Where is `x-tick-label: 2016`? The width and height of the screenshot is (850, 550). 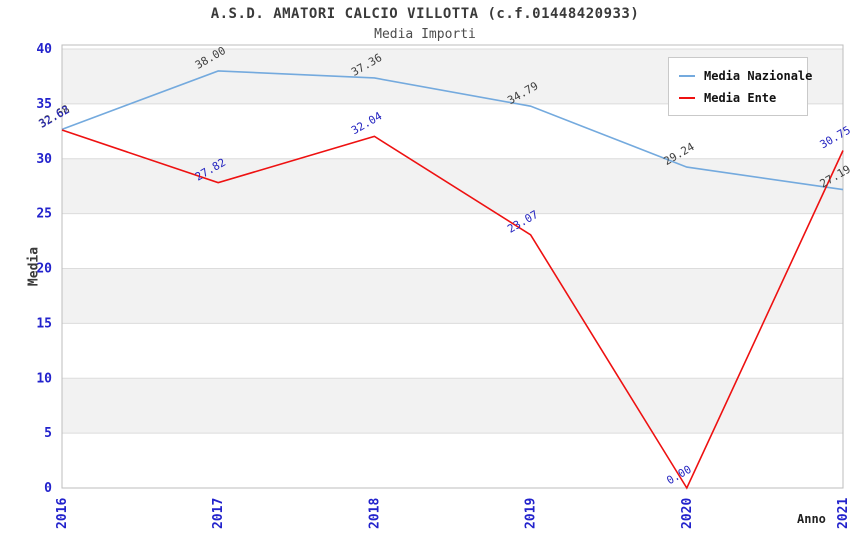 x-tick-label: 2016 is located at coordinates (62, 513).